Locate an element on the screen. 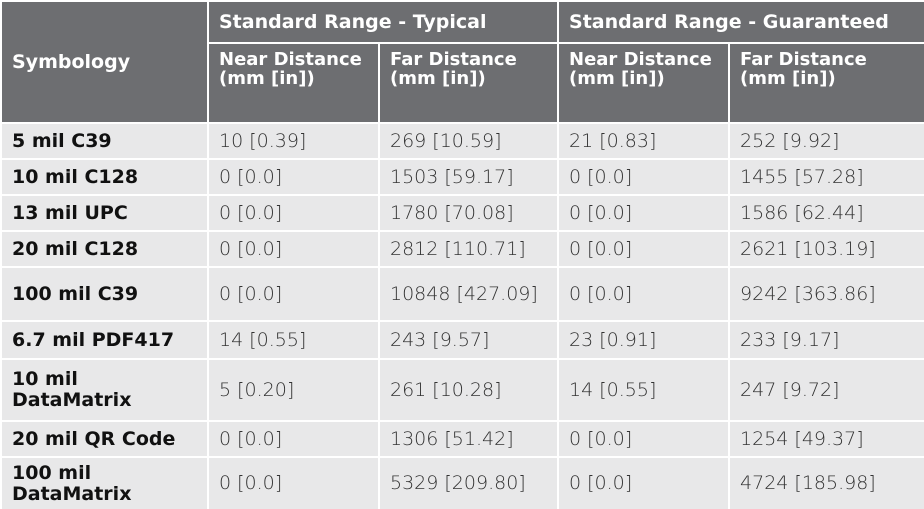 The height and width of the screenshot is (509, 924). symbology-cell: 20 mil C128 is located at coordinates (104, 249).